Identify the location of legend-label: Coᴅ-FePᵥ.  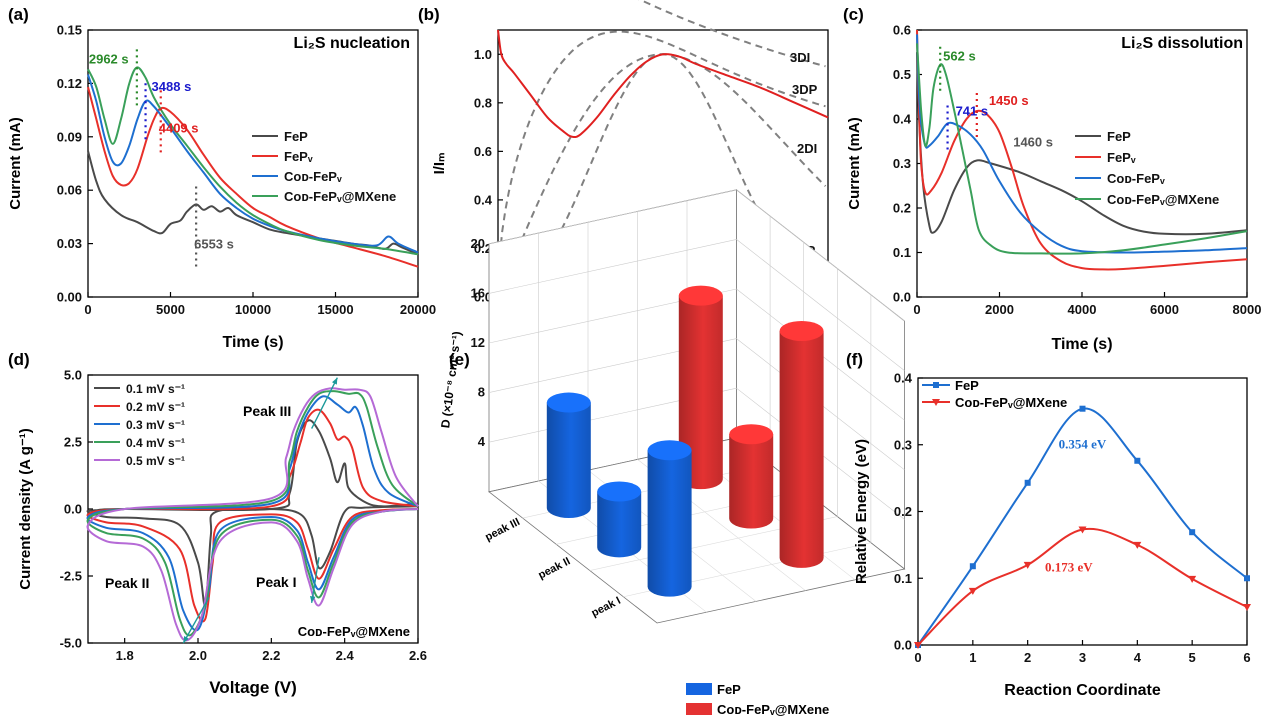
(313, 176).